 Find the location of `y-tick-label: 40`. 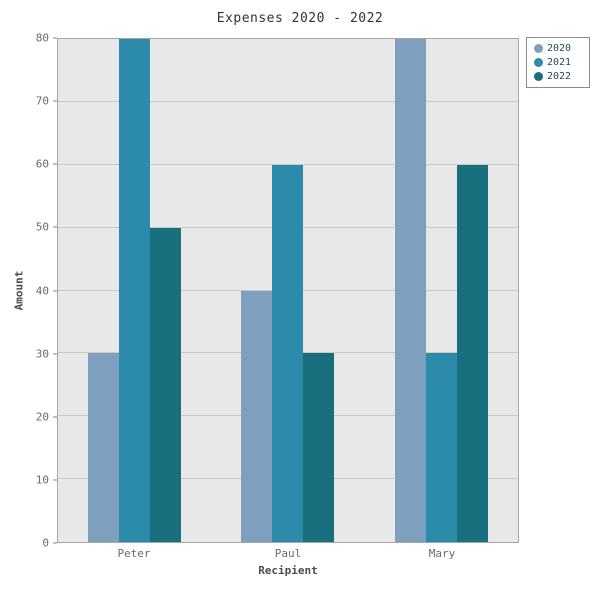

y-tick-label: 40 is located at coordinates (42, 290).